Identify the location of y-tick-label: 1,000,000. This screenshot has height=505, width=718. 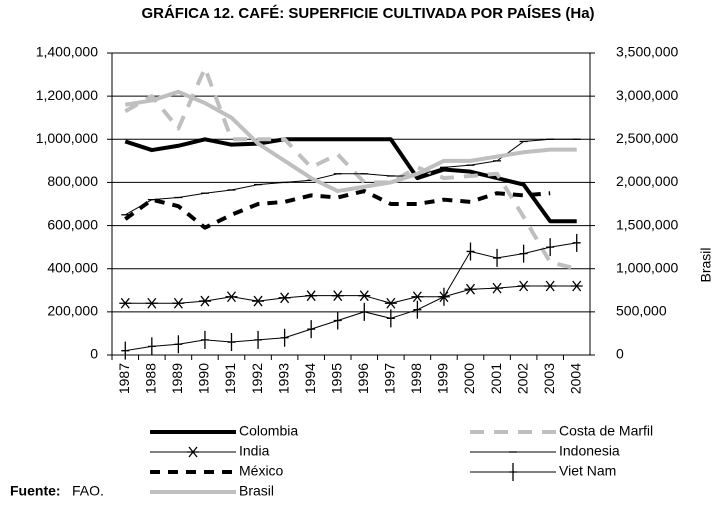
(67, 138).